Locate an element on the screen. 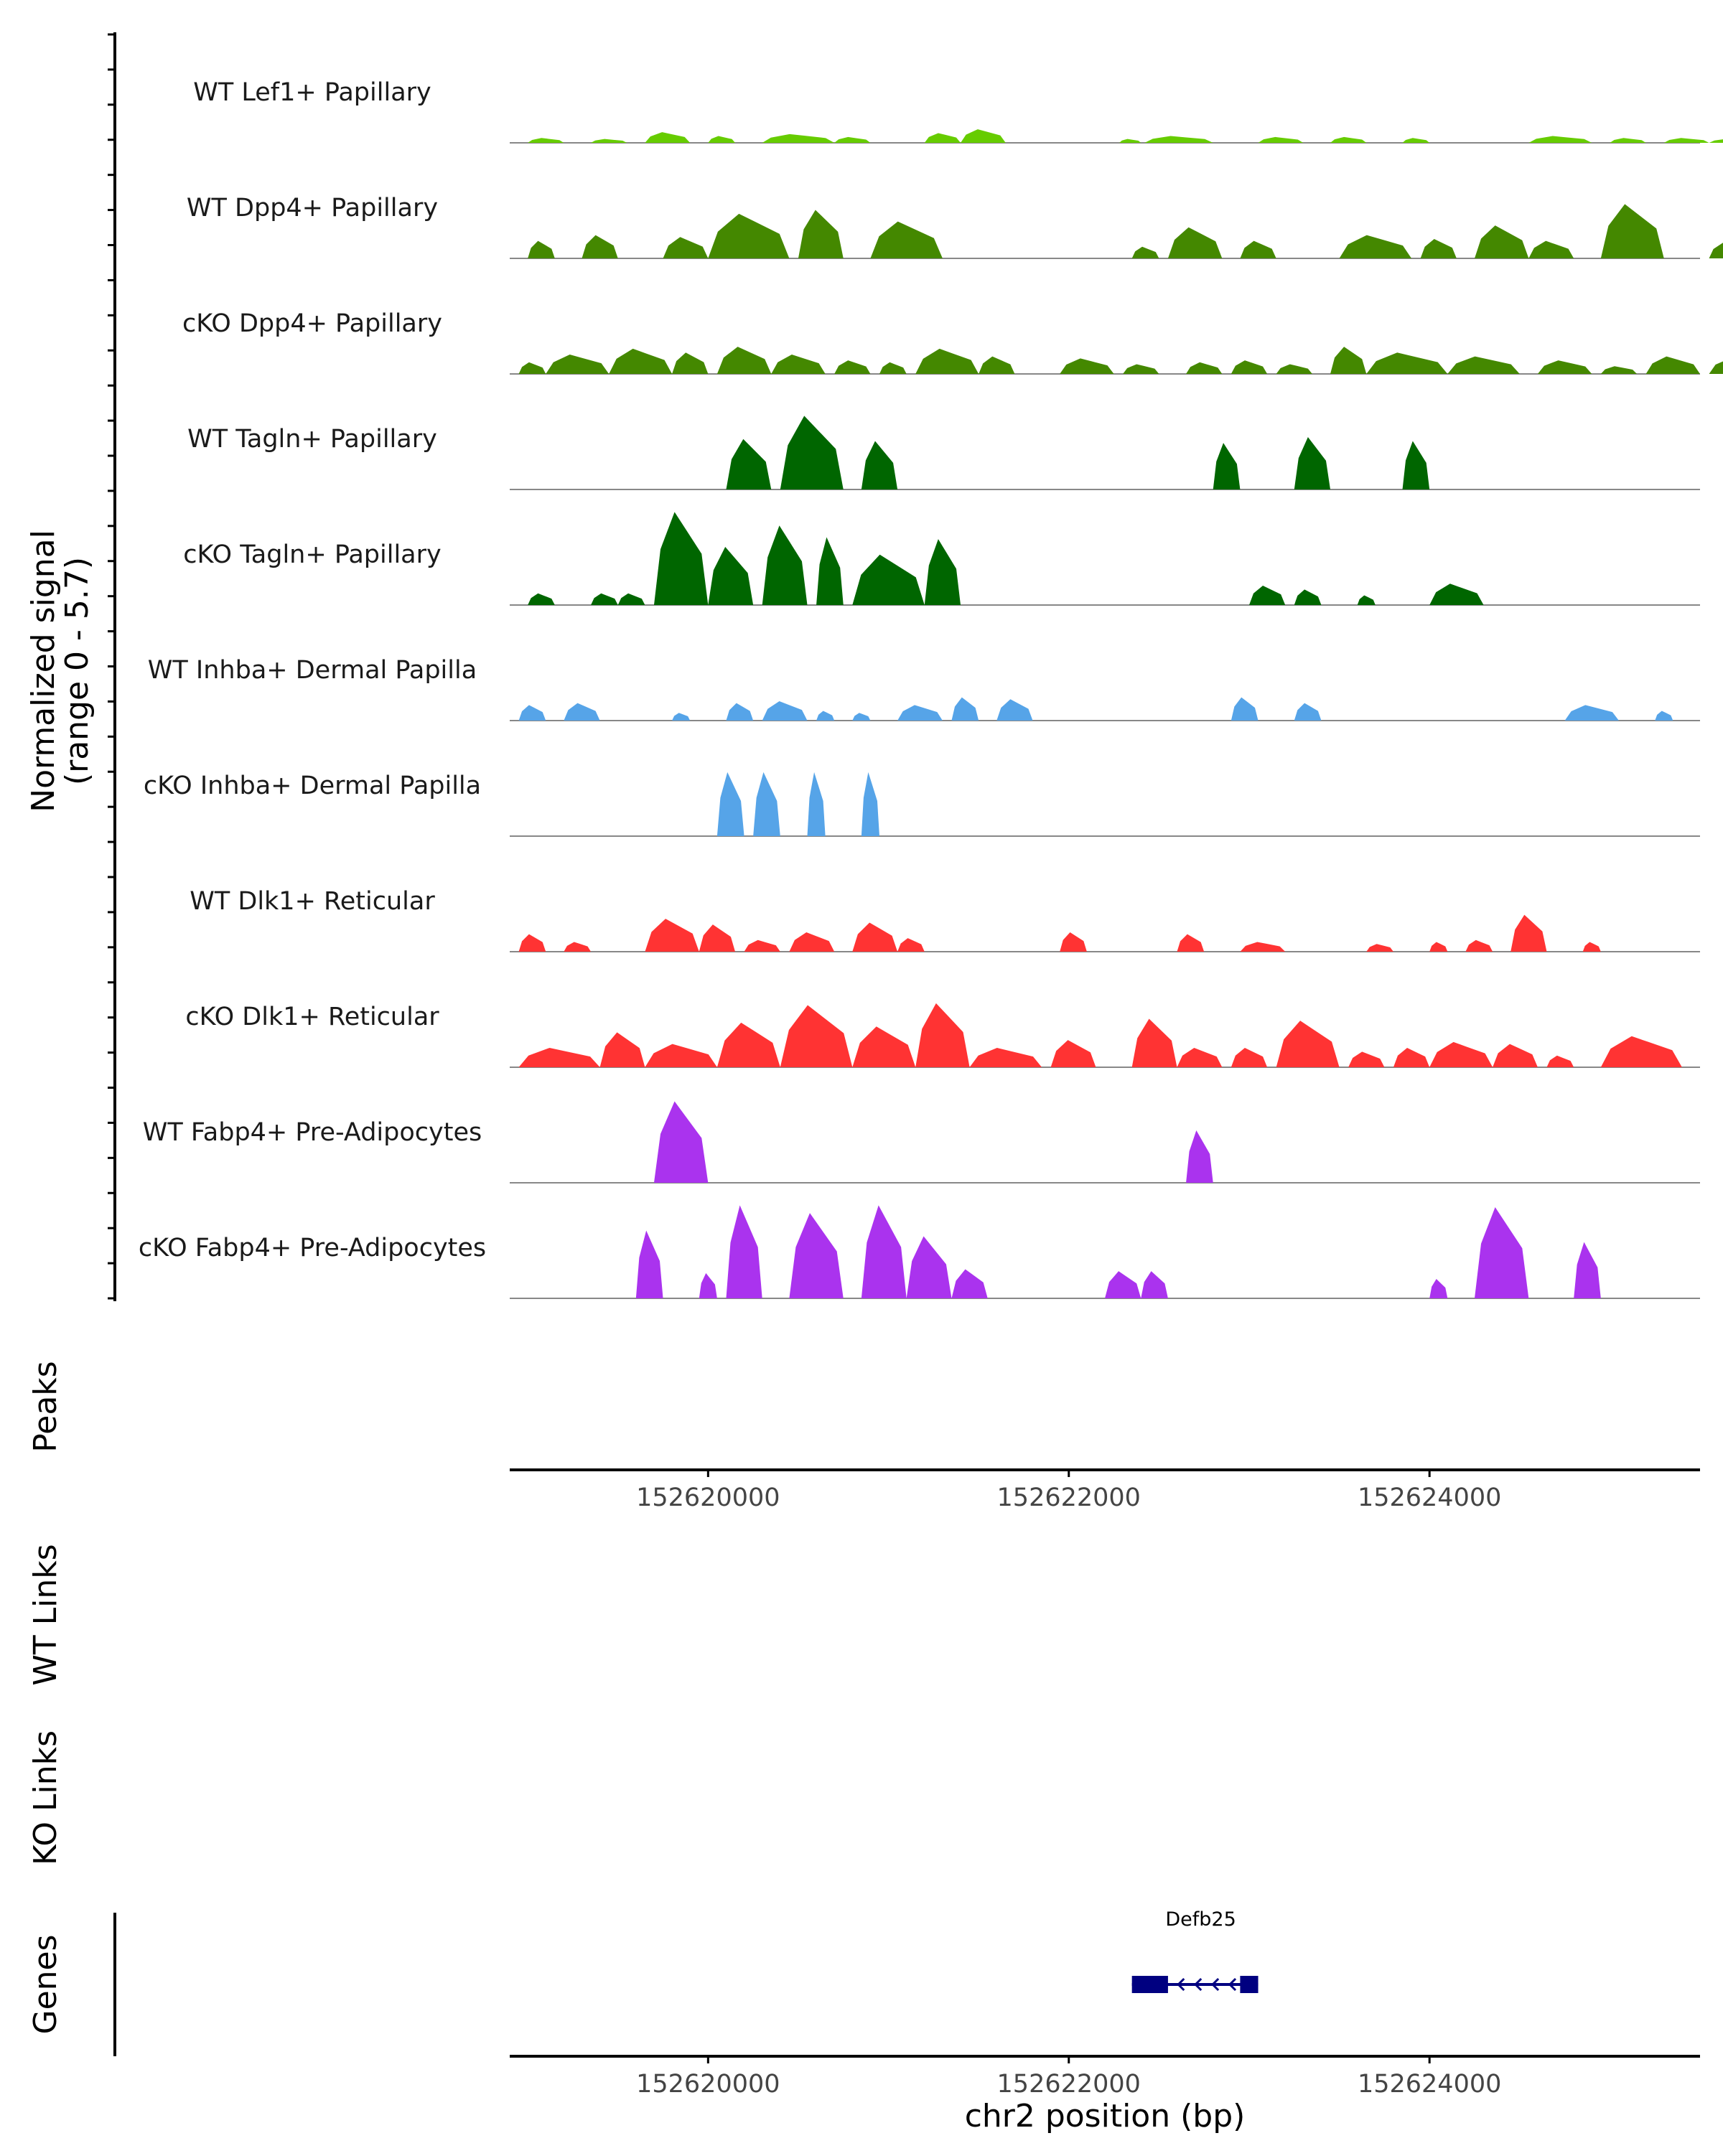 Image resolution: width=1723 pixels, height=2156 pixels. track-label: cKO Dpp4+ Papillary is located at coordinates (312, 323).